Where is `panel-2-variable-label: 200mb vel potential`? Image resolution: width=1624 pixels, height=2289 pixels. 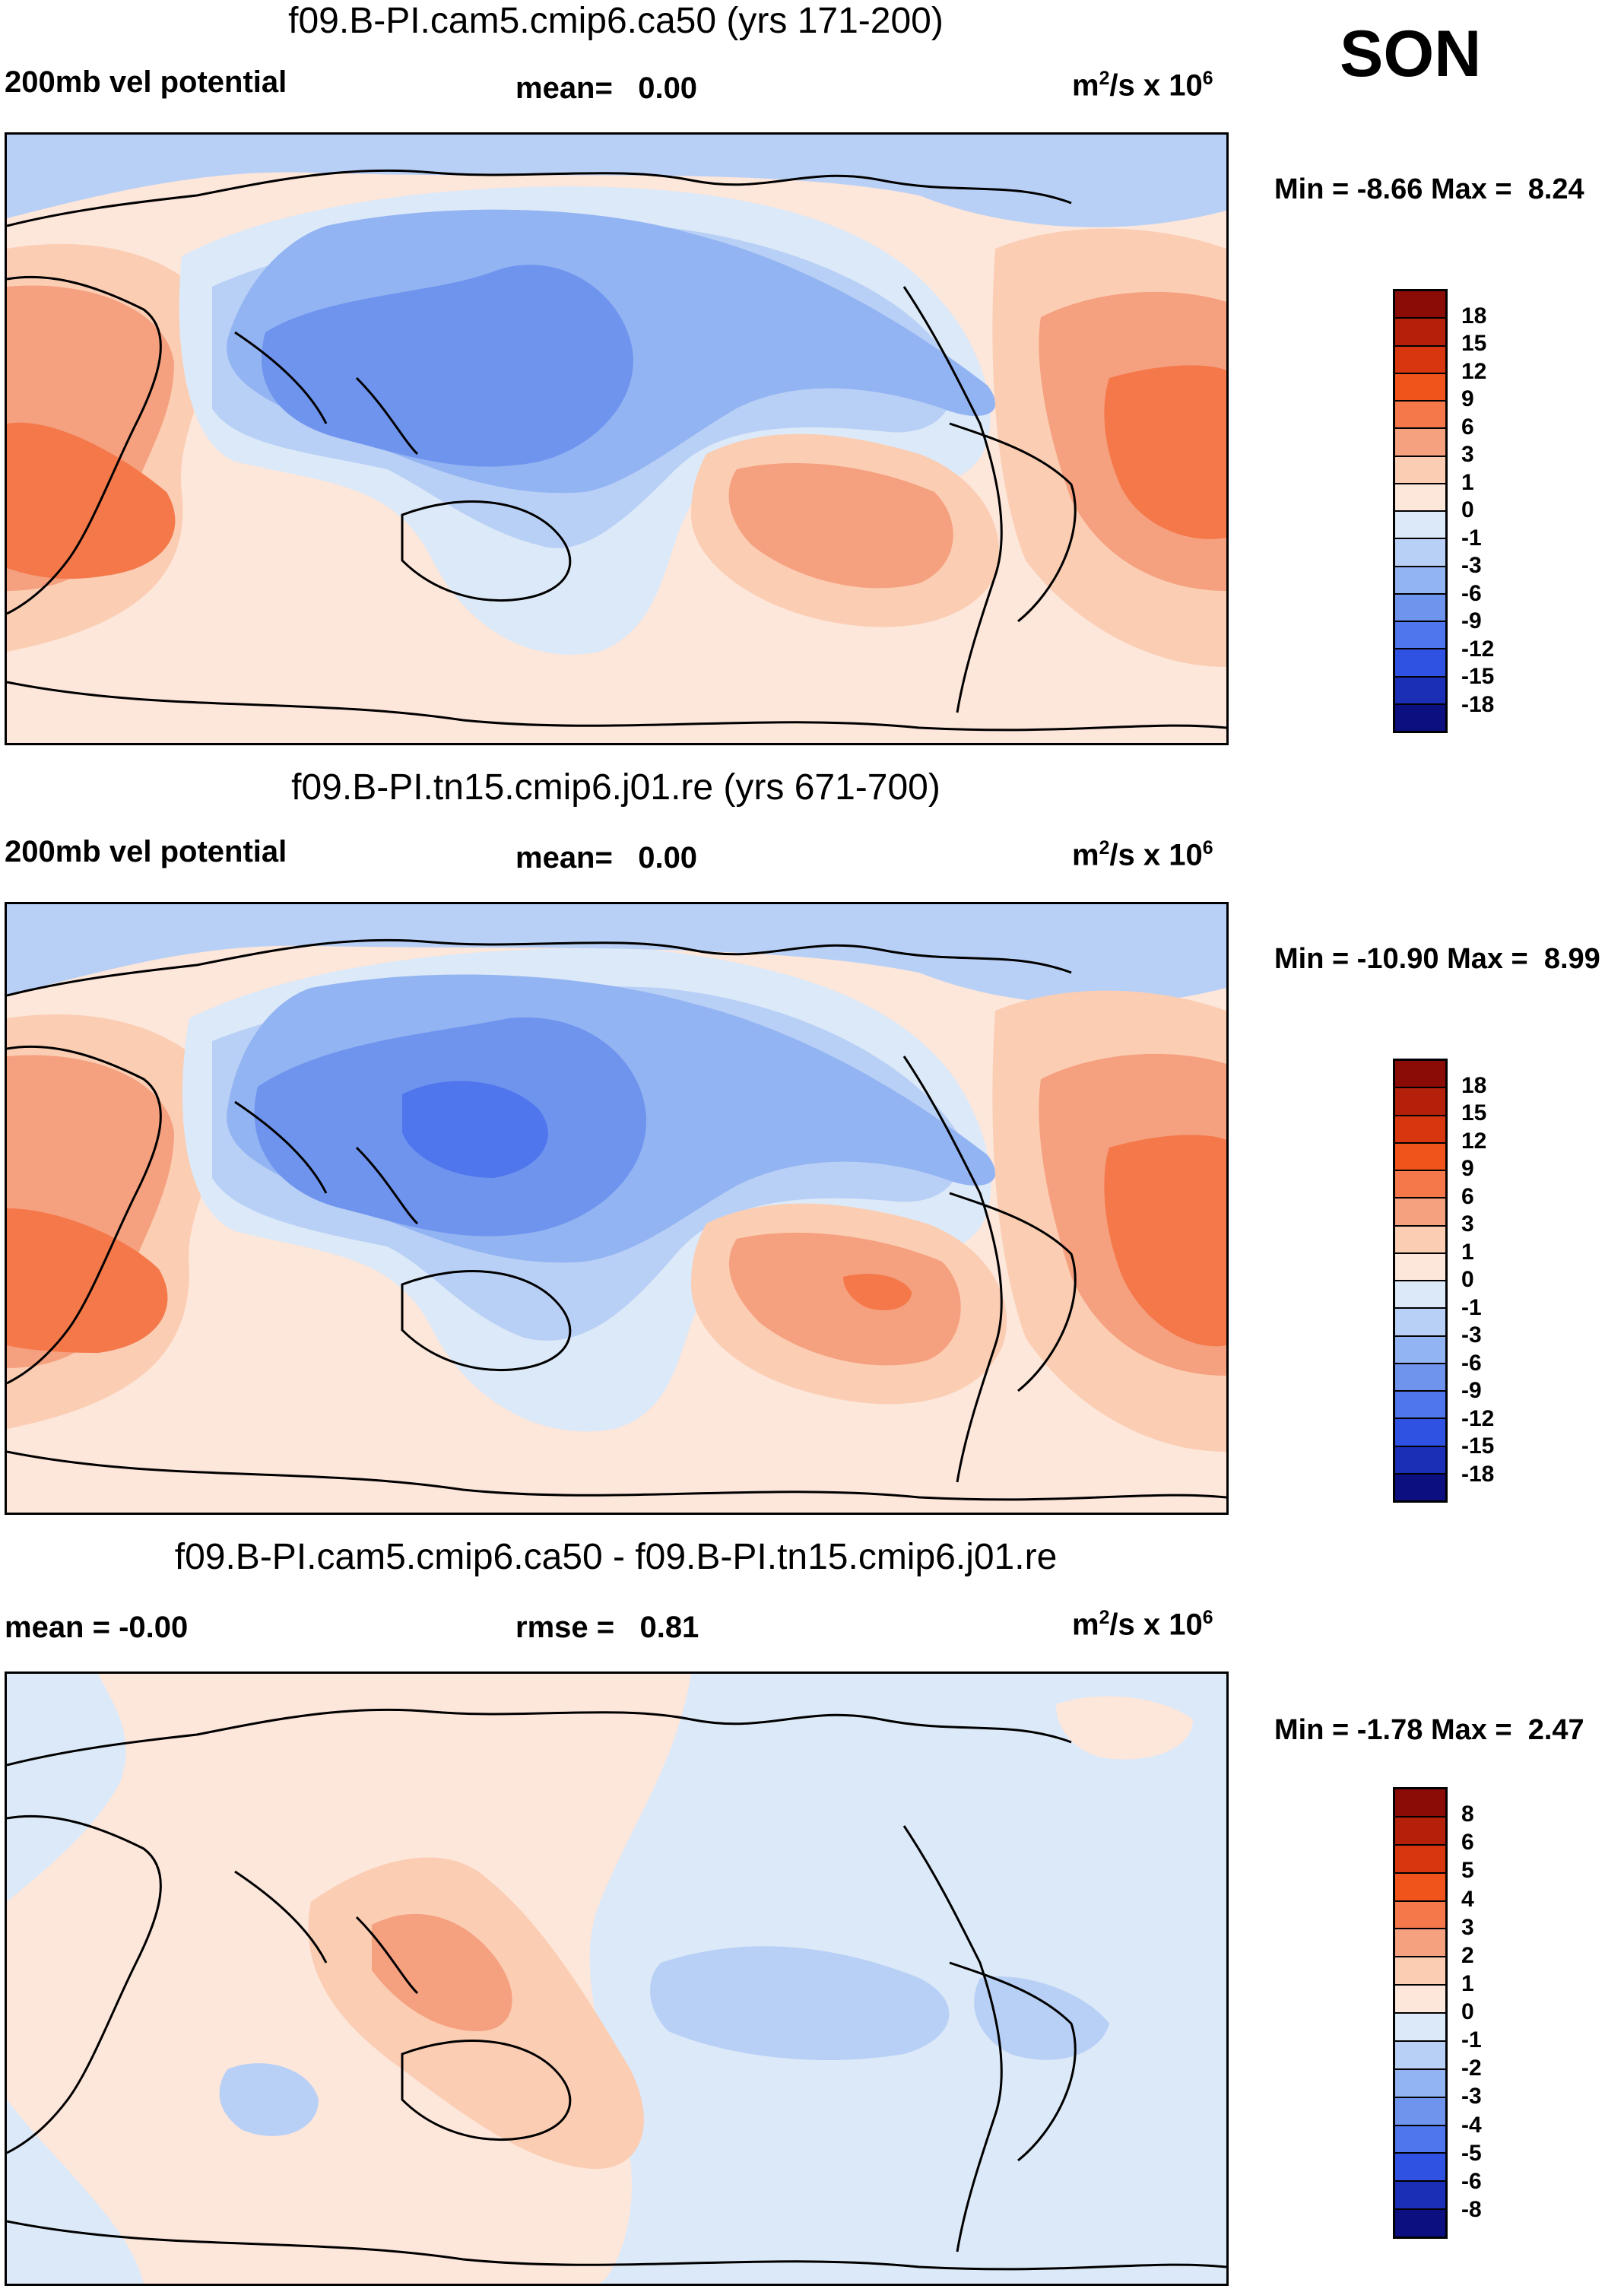 panel-2-variable-label: 200mb vel potential is located at coordinates (146, 852).